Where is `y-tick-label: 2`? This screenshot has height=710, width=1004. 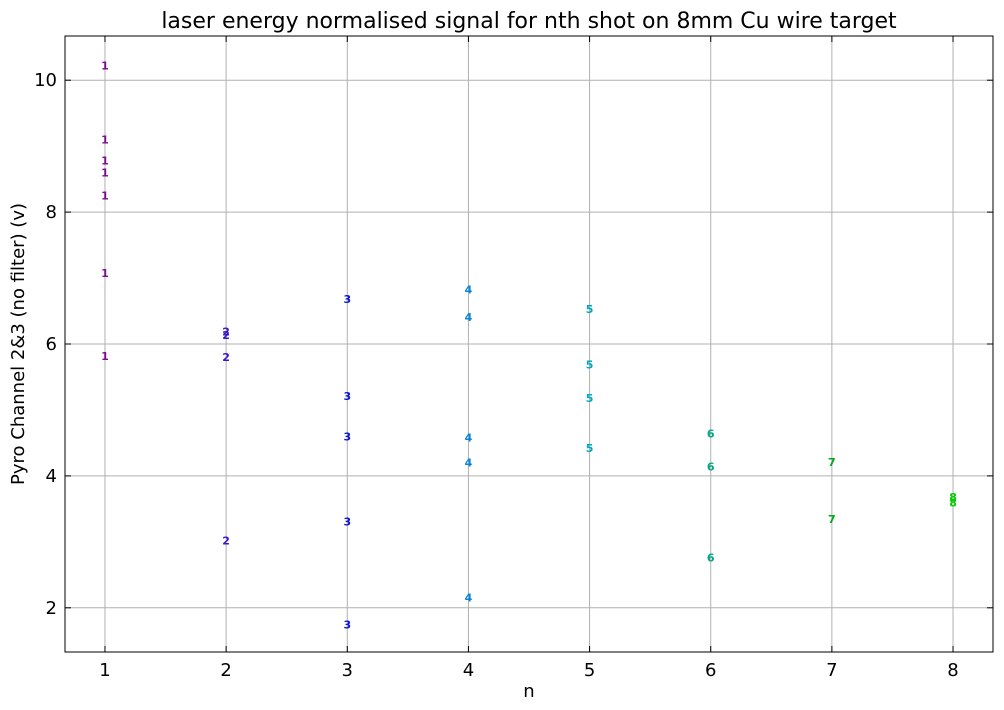
y-tick-label: 2 is located at coordinates (51, 608).